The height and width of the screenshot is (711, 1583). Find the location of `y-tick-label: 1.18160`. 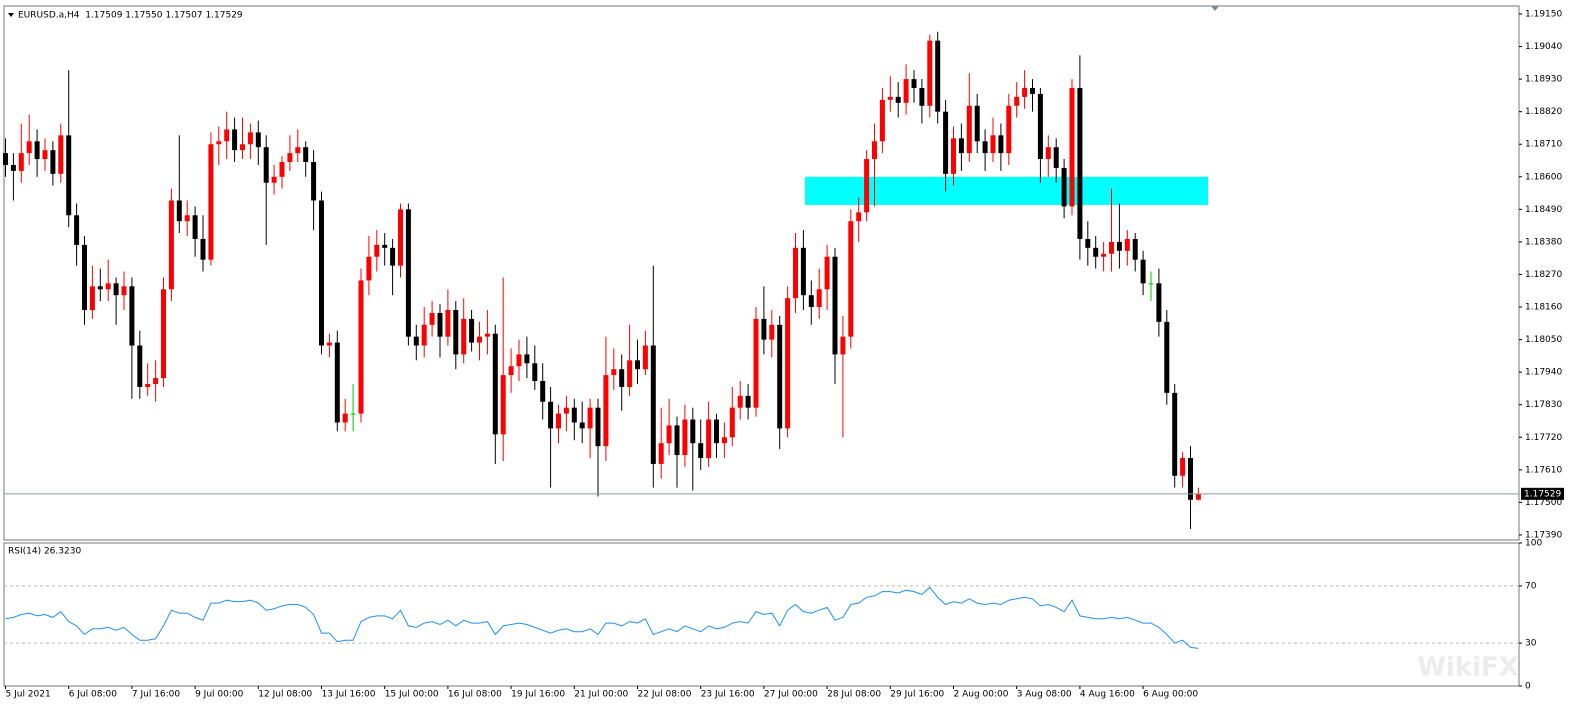

y-tick-label: 1.18160 is located at coordinates (1543, 308).